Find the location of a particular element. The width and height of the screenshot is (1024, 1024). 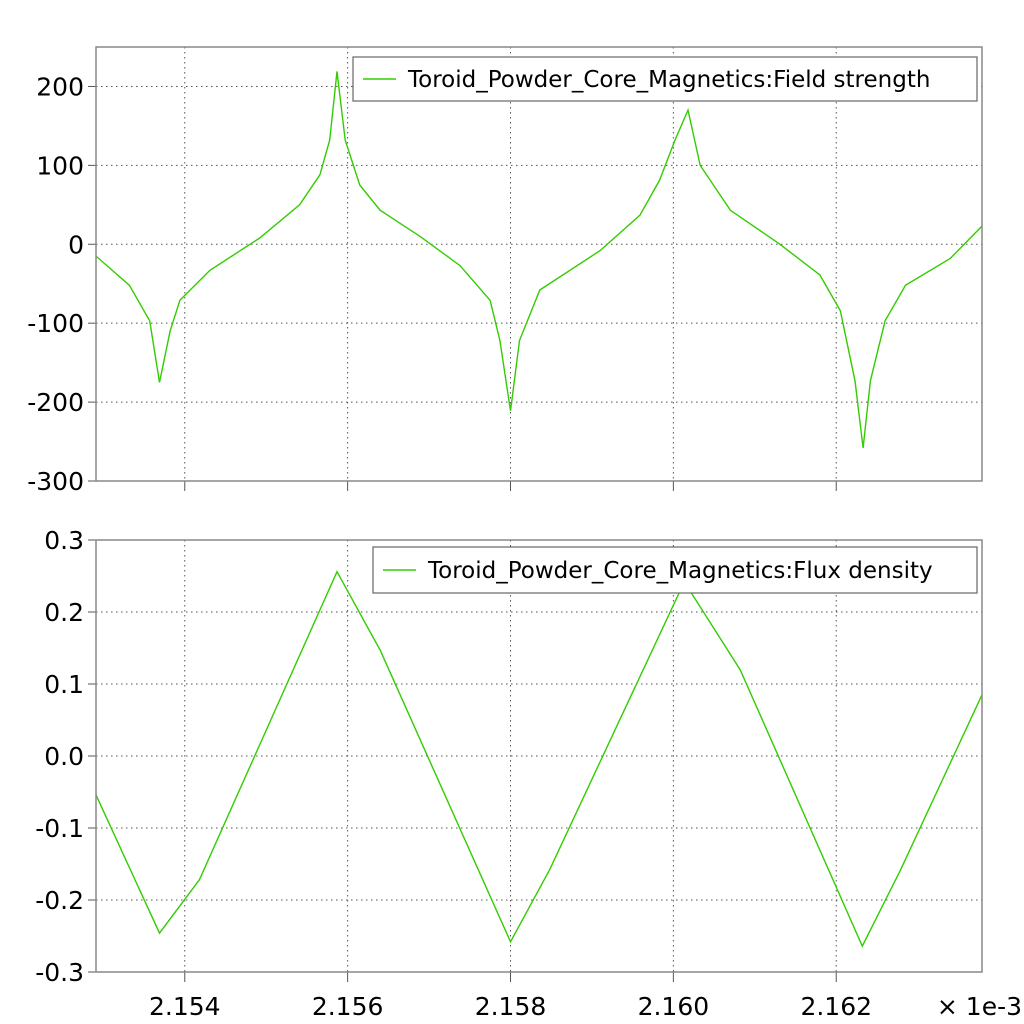

y-tick-label: 0.2 is located at coordinates (64, 612).